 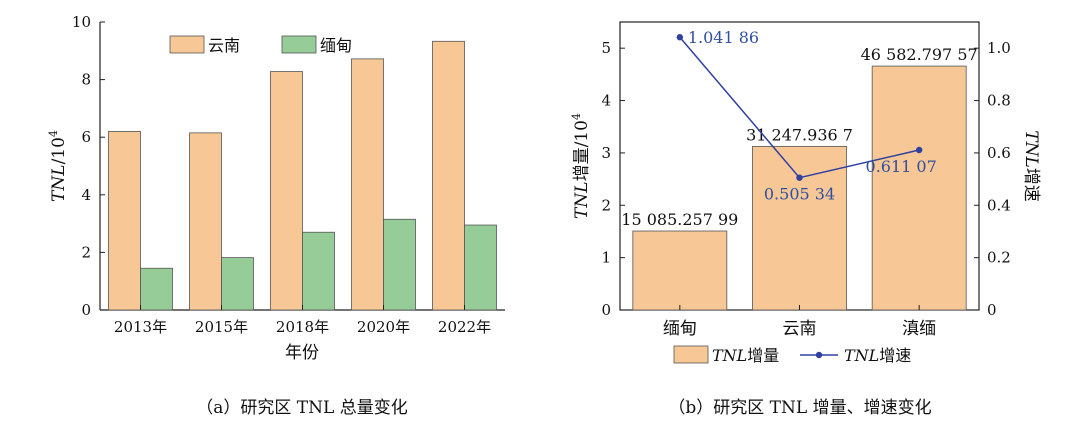 I want to click on b-legend-label-speed: TNL增速, so click(x=877, y=355).